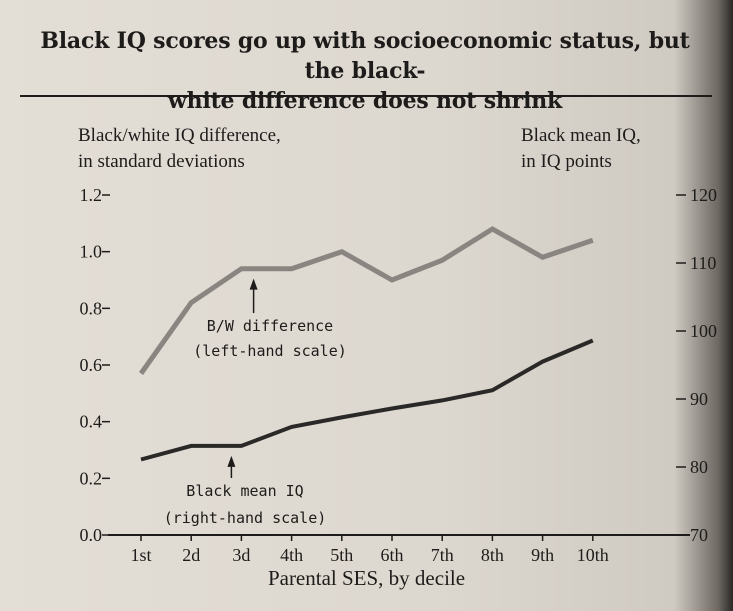 The height and width of the screenshot is (611, 733). Describe the element at coordinates (365, 101) in the screenshot. I see `chart-title-line-2: white difference does not shrink` at that location.